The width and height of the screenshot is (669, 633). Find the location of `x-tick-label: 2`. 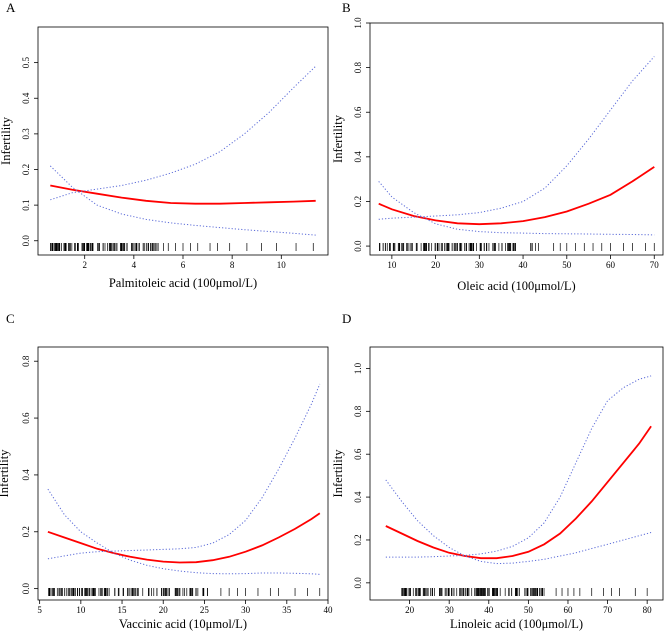

x-tick-label: 2 is located at coordinates (84, 265).